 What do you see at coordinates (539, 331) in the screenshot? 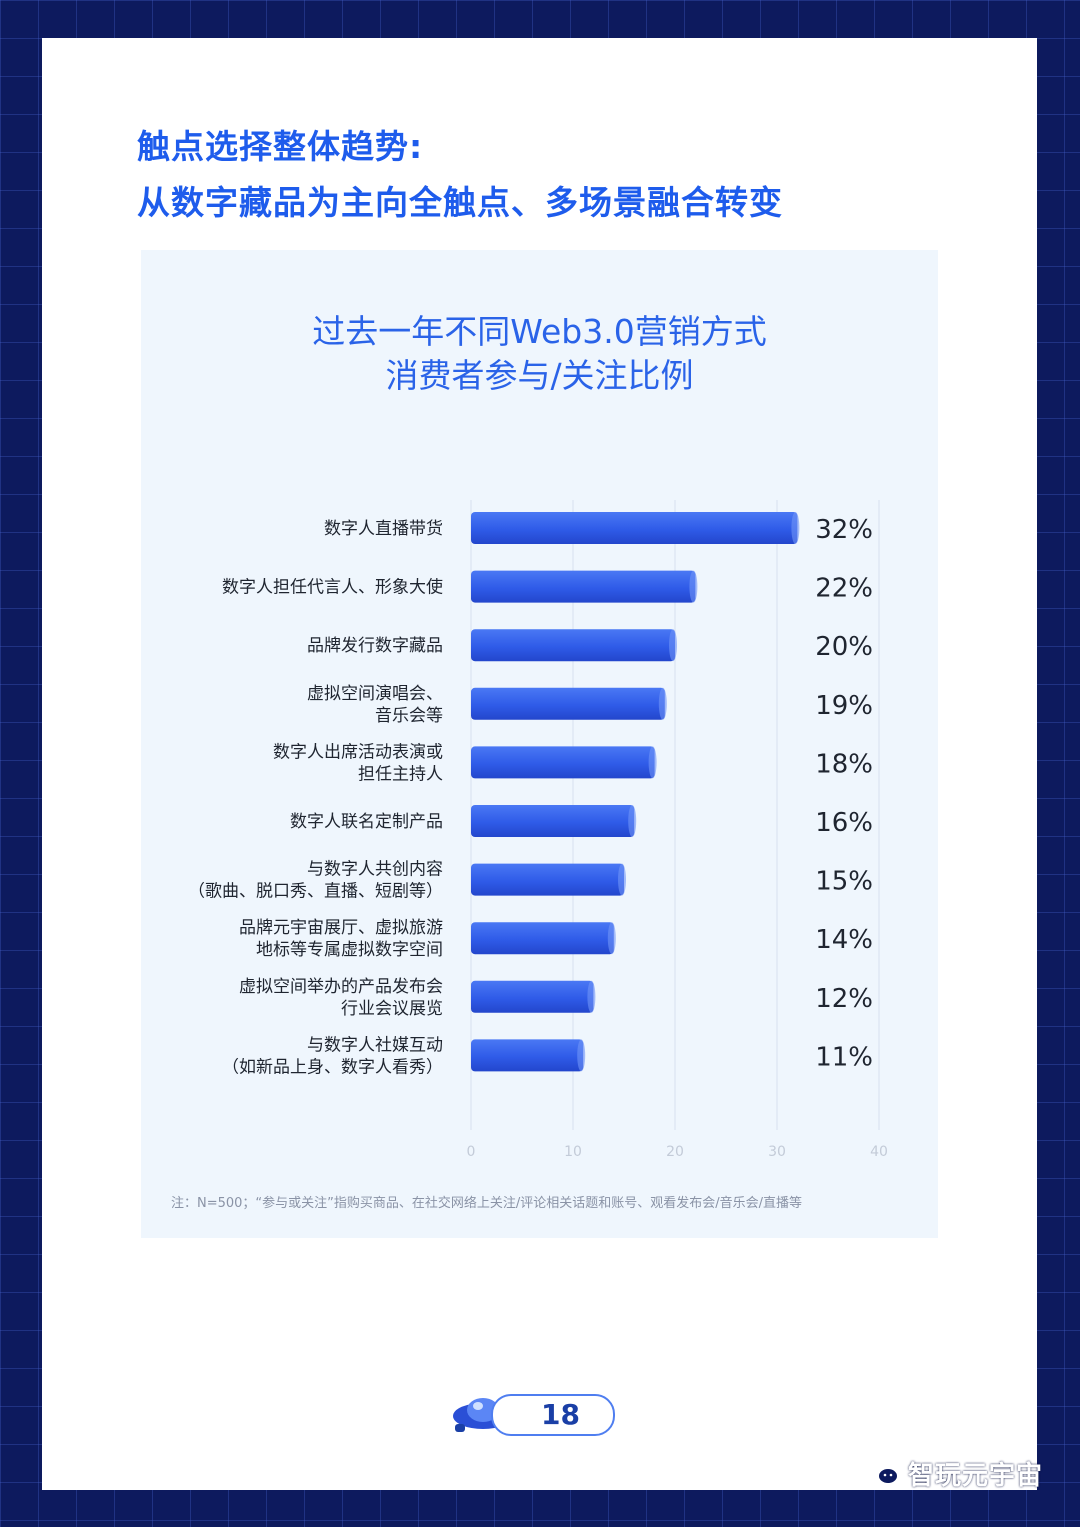
I see `chart-title-line1: 过去一年不同Web3.0营销方式` at bounding box center [539, 331].